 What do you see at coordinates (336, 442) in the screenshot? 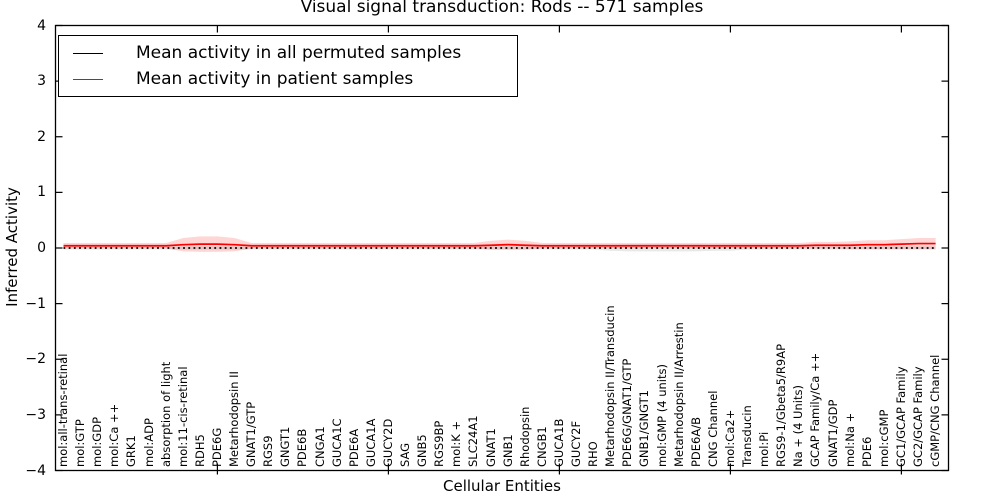
I see `x-tick-label: GUCA1C` at bounding box center [336, 442].